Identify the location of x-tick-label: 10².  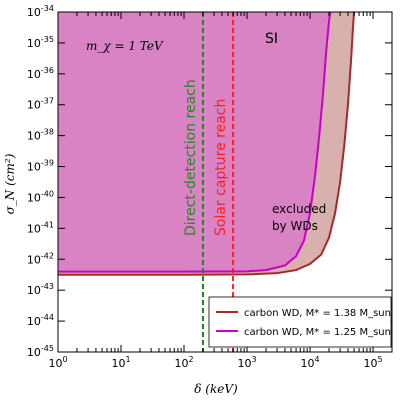
(183, 362).